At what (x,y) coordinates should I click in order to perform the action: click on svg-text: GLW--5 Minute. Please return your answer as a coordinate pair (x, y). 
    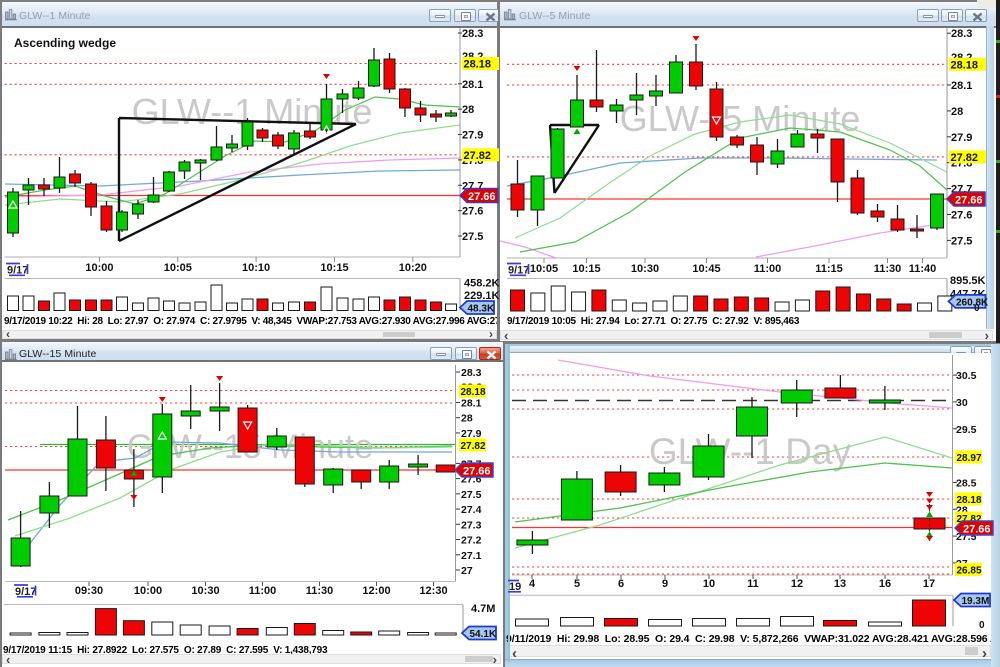
    Looking at the image, I should click on (740, 118).